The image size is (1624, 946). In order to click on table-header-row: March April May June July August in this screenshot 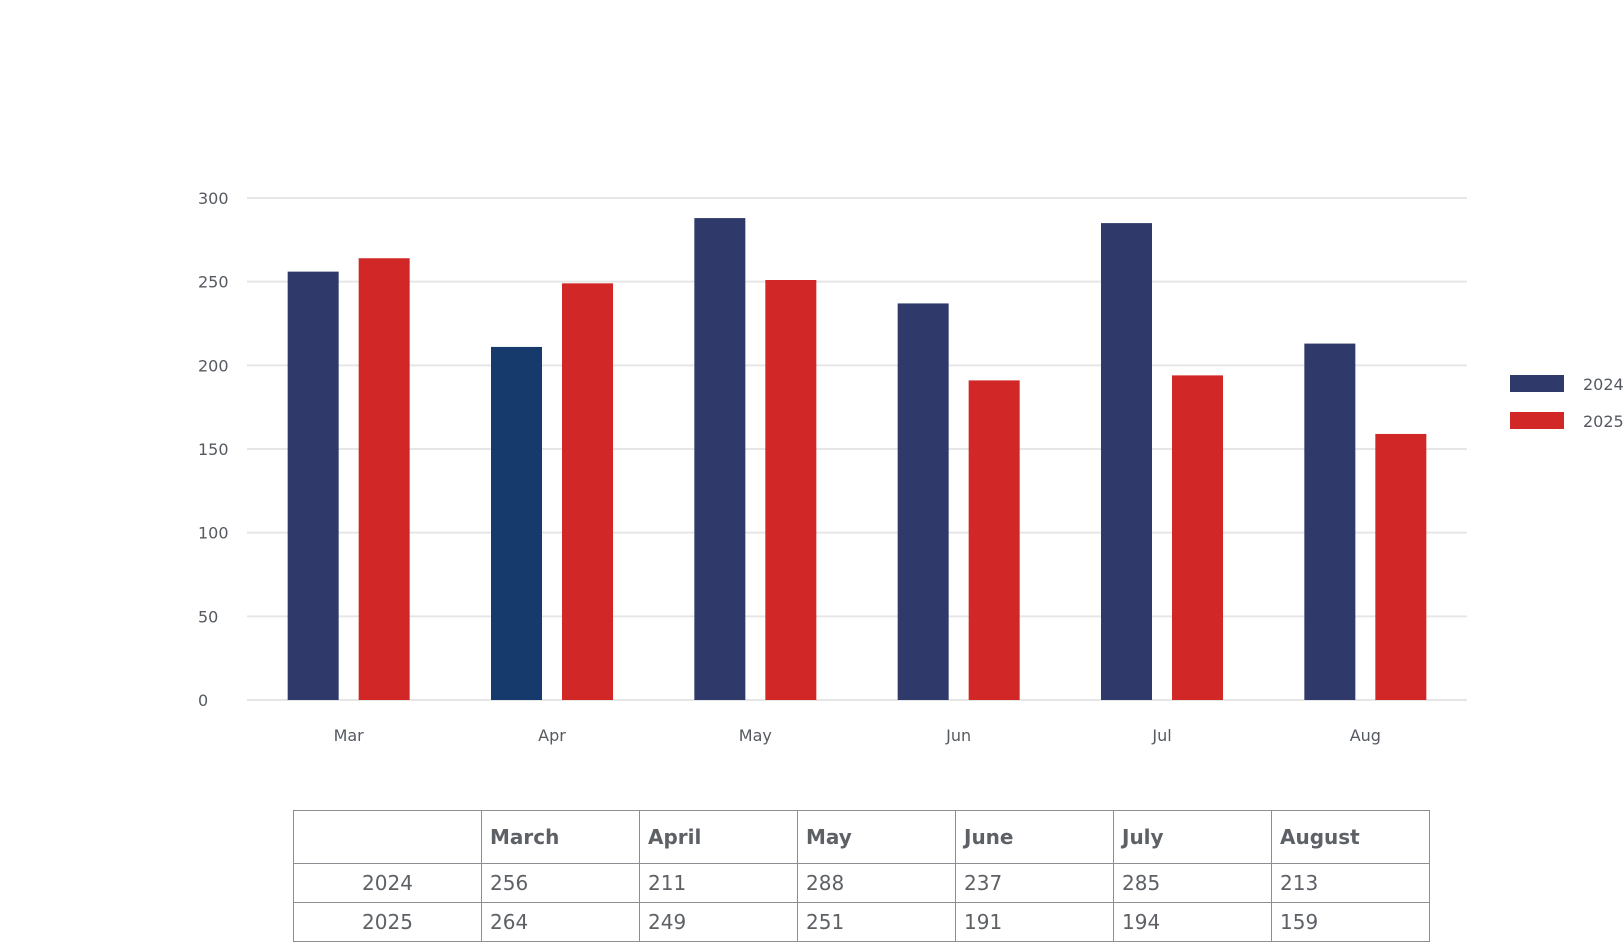, I will do `click(861, 837)`.